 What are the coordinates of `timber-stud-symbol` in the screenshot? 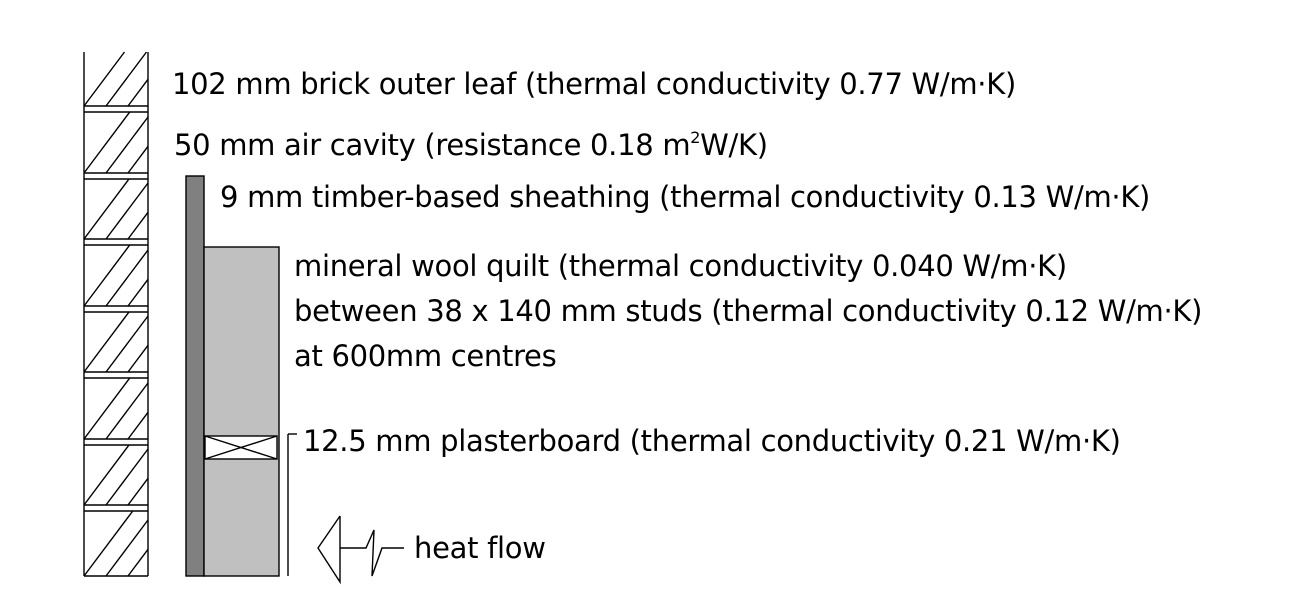 It's located at (241, 447).